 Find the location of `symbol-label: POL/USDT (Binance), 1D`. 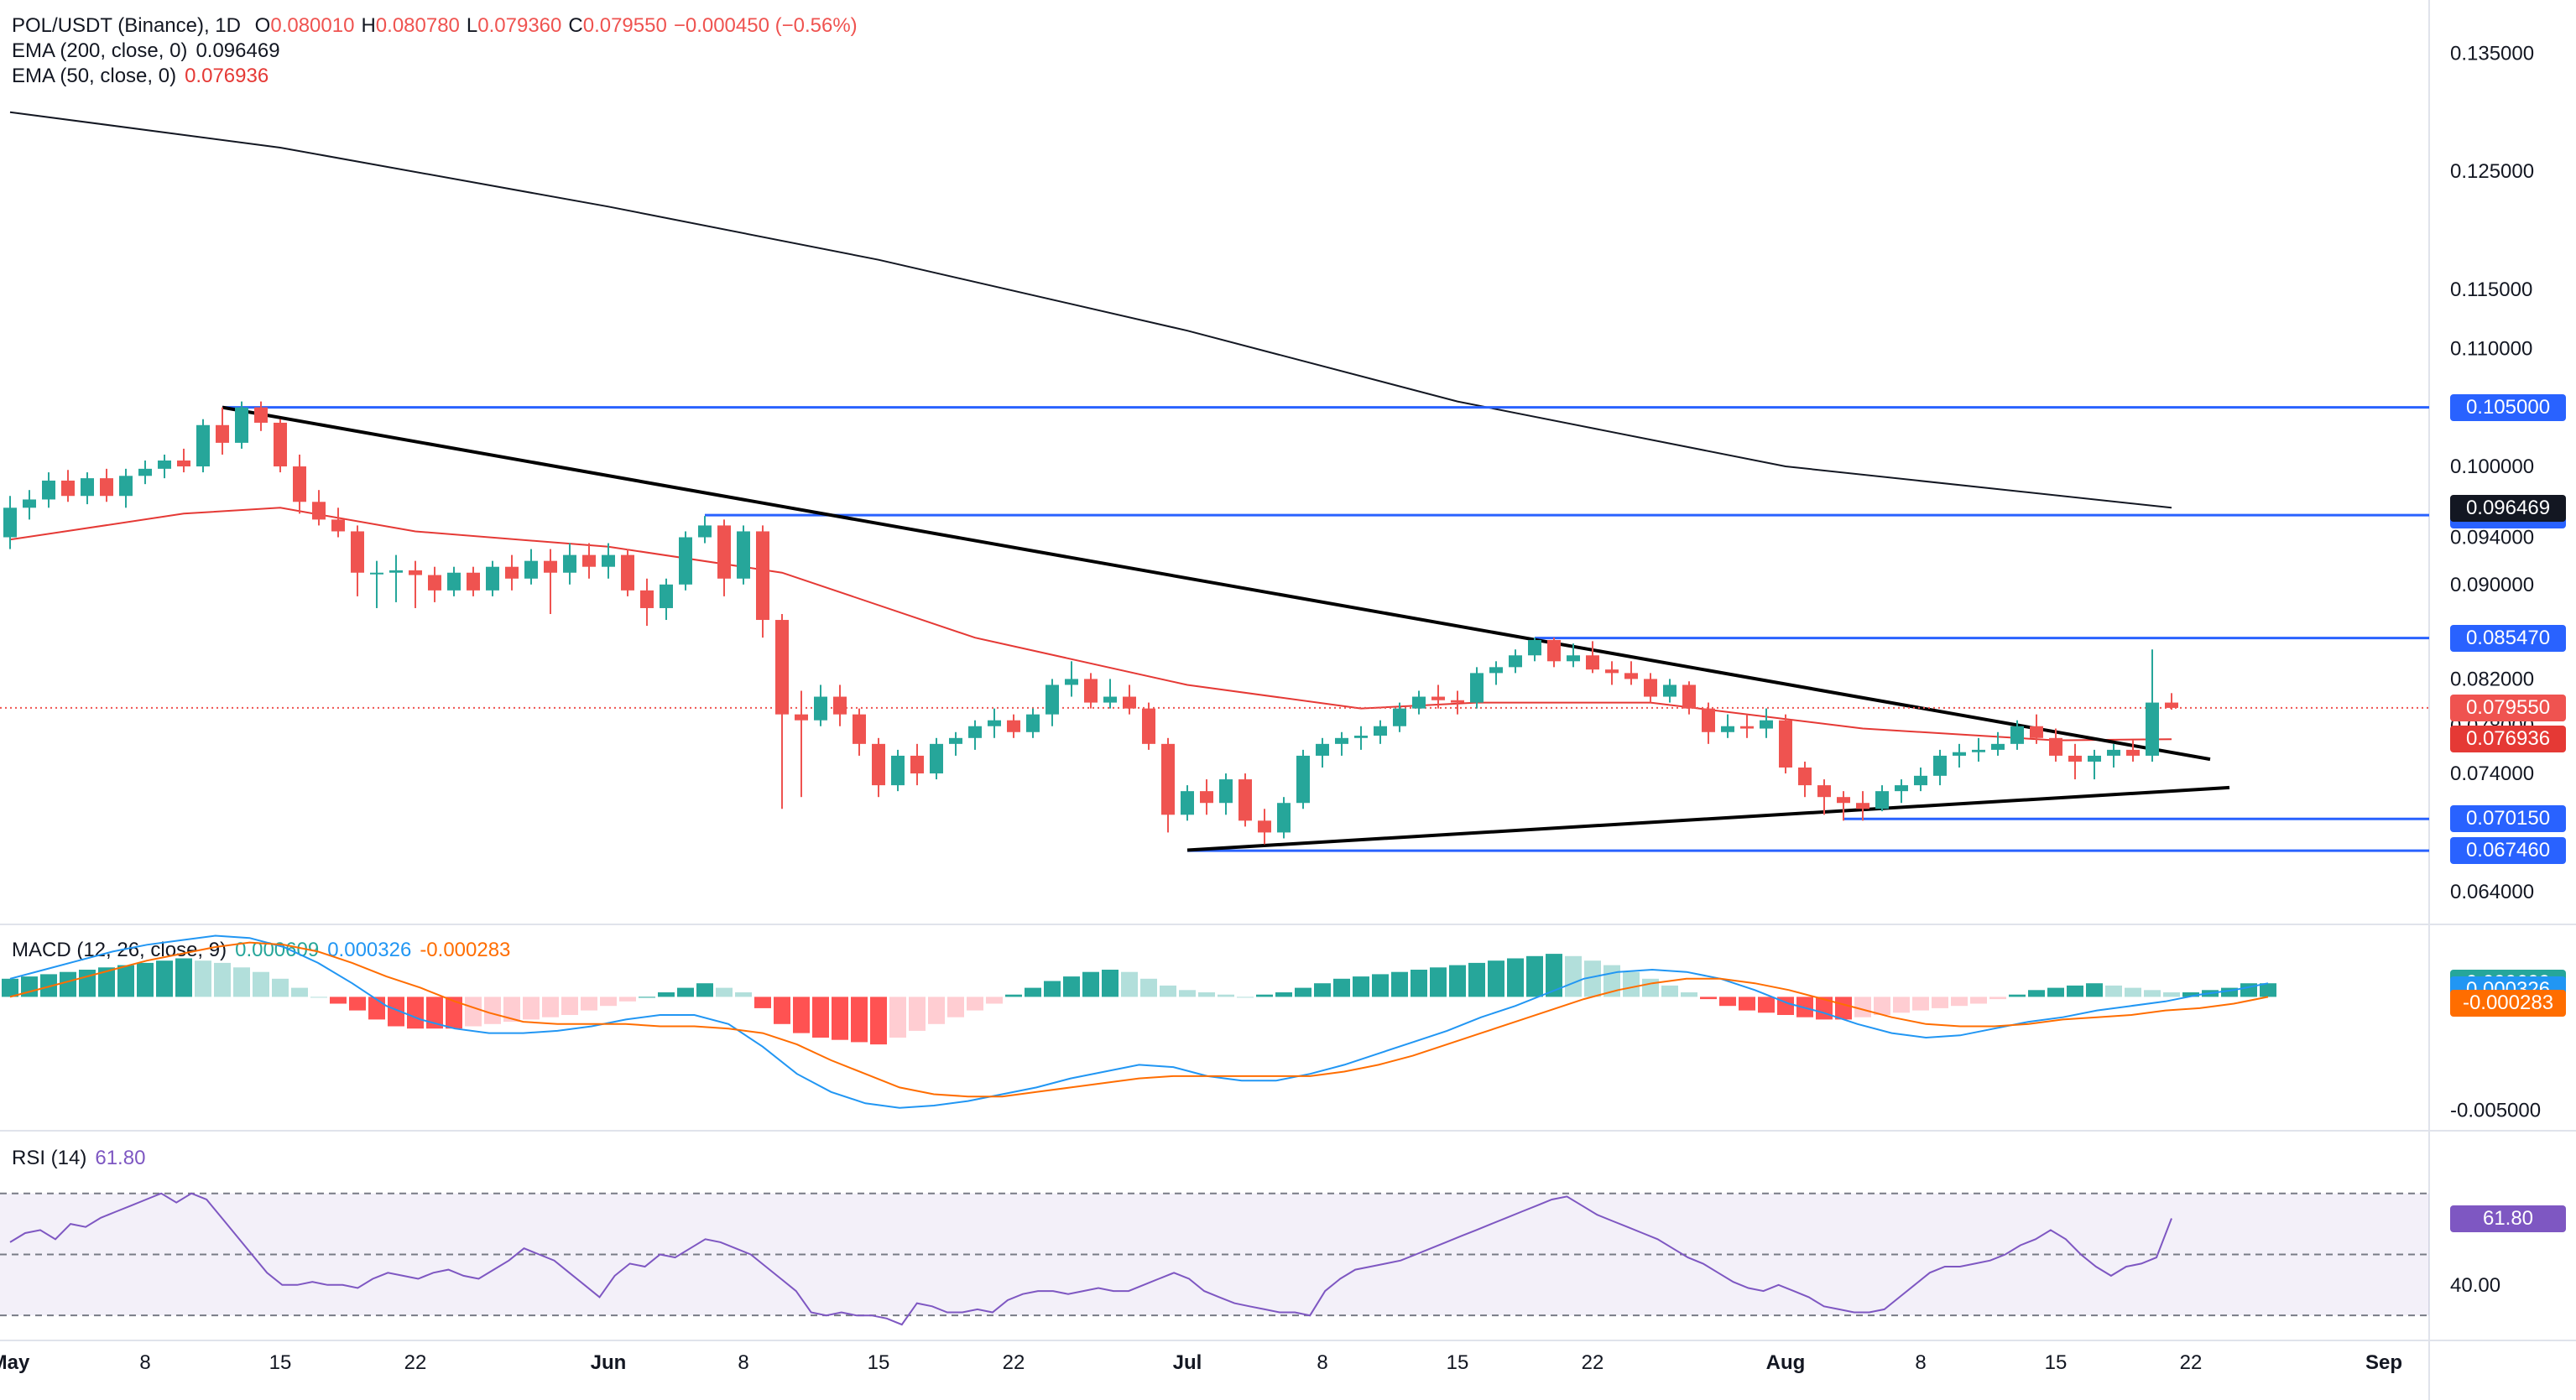

symbol-label: POL/USDT (Binance), 1D is located at coordinates (126, 25).